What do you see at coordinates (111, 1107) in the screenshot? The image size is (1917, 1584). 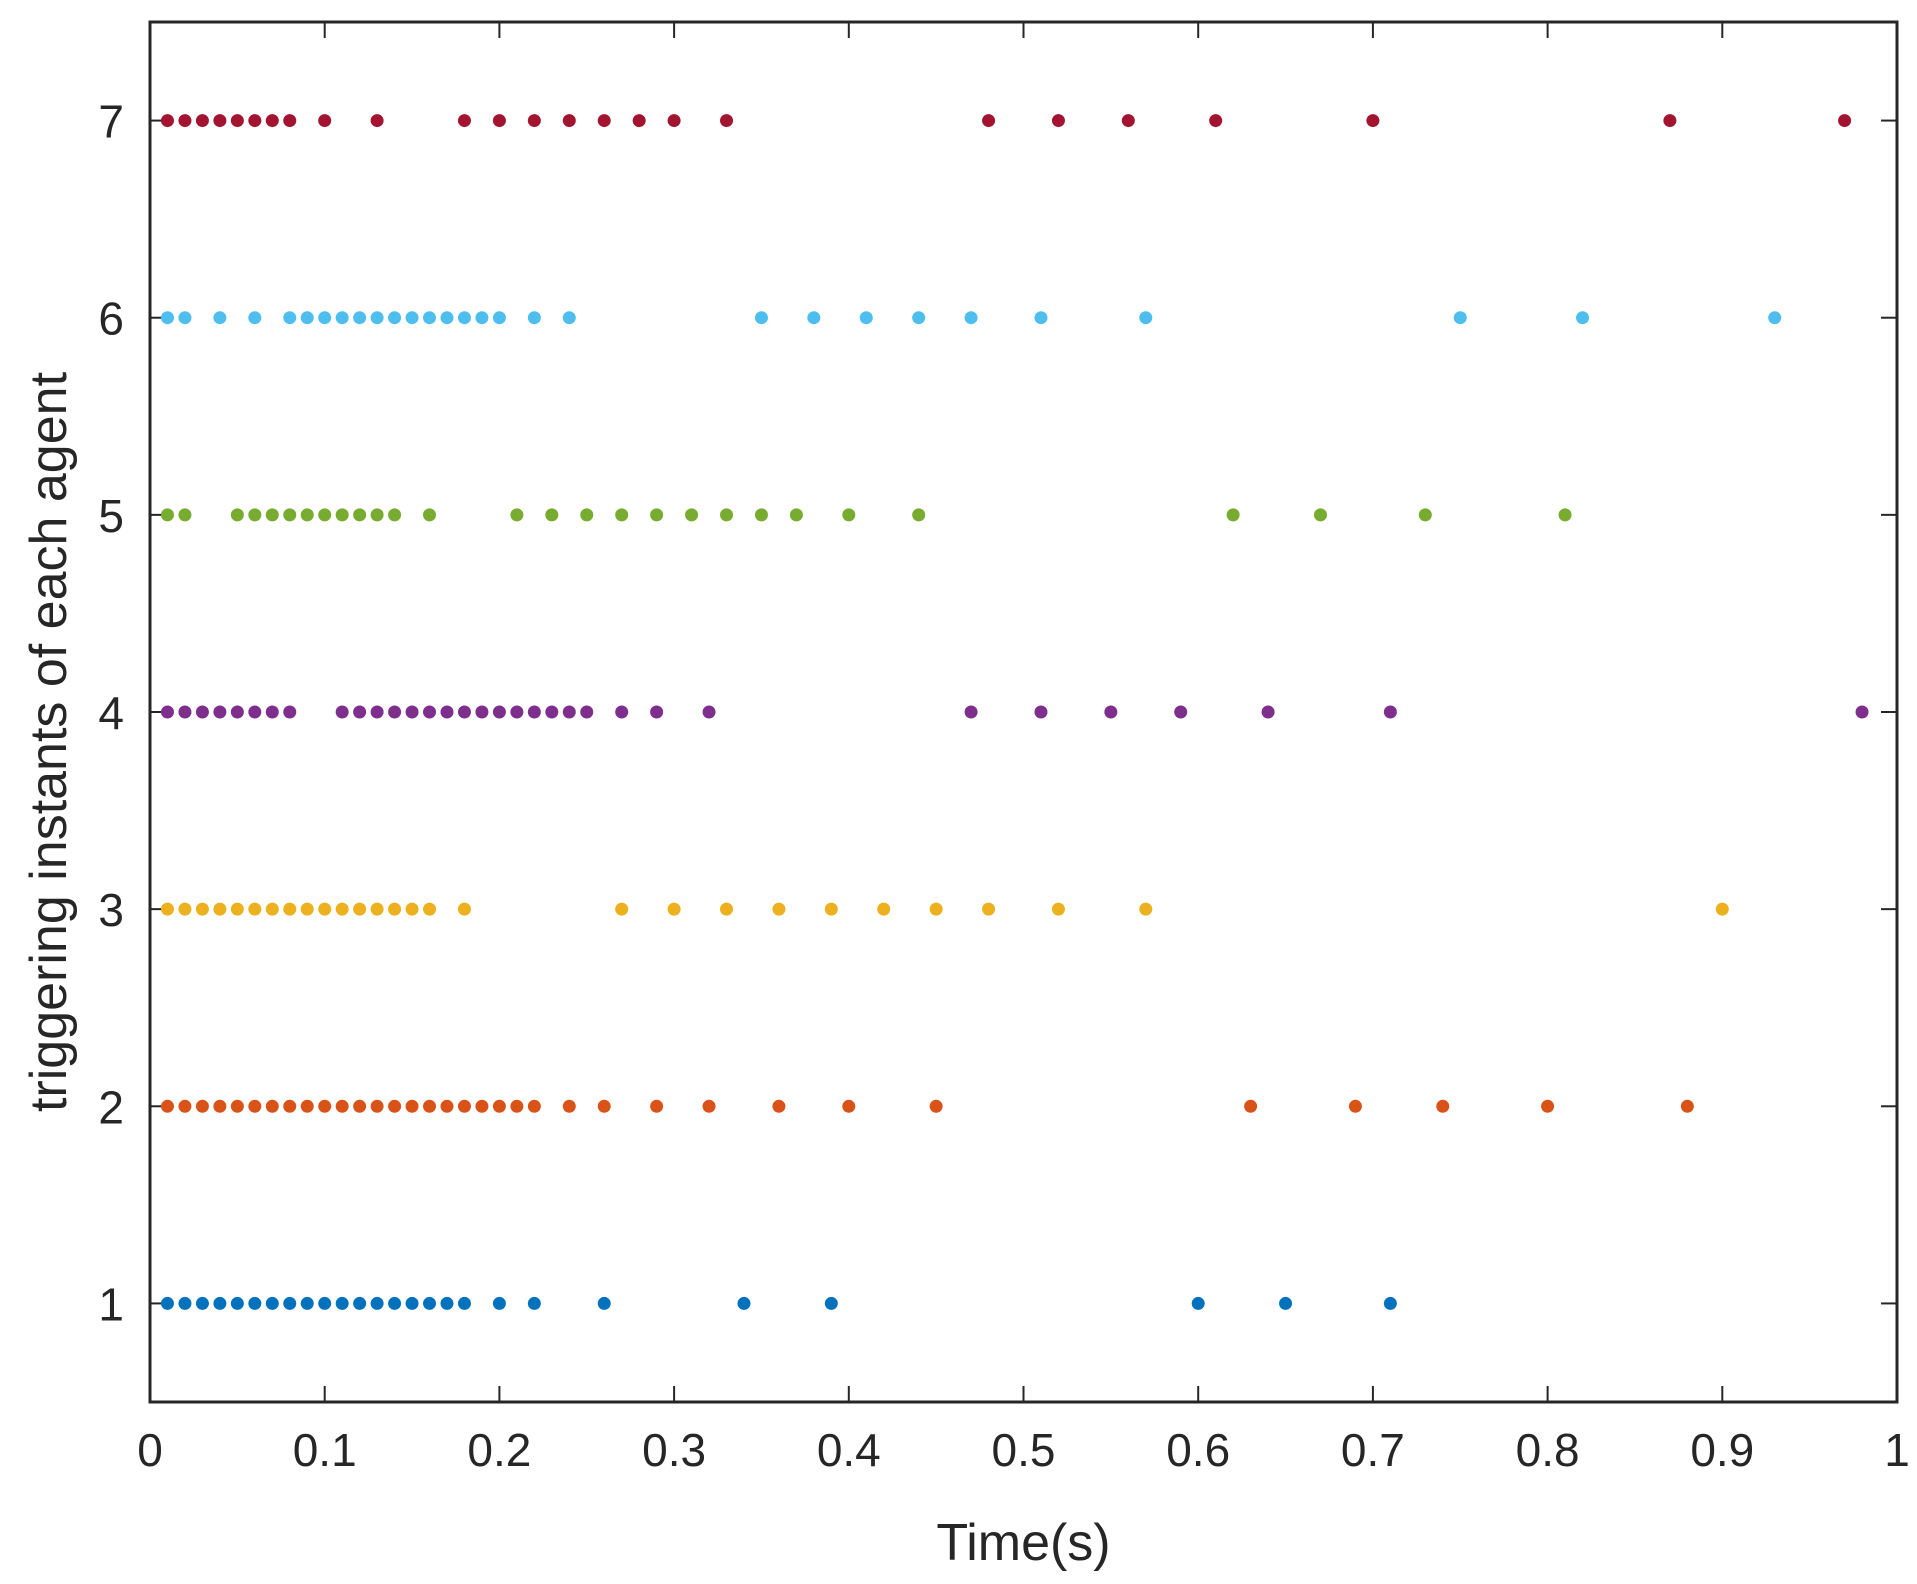 I see `y-tick-label: 2` at bounding box center [111, 1107].